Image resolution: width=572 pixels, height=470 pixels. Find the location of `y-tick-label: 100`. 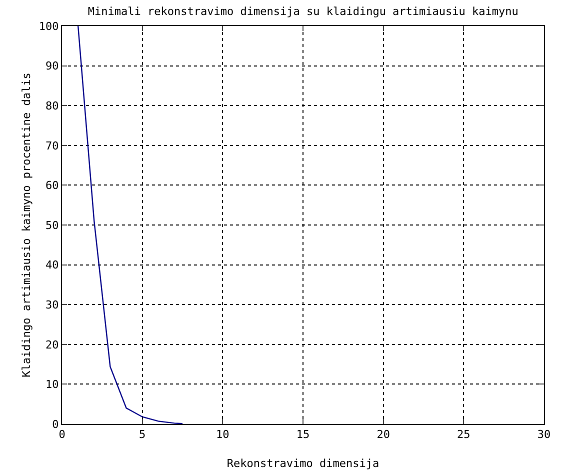

y-tick-label: 100 is located at coordinates (48, 26).